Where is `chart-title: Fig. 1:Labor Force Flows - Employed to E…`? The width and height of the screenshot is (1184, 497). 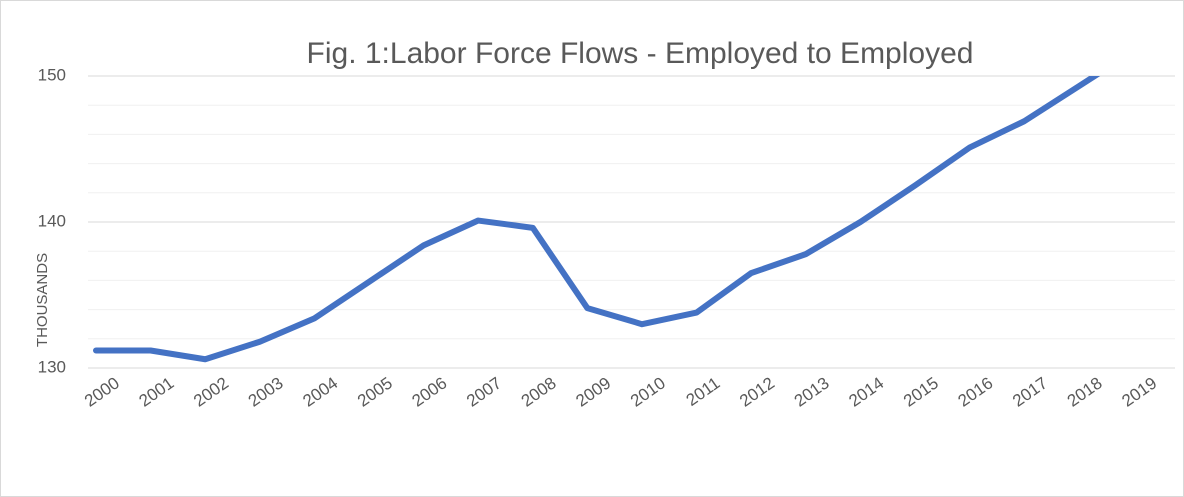 chart-title: Fig. 1:Labor Force Flows - Employed to E… is located at coordinates (640, 53).